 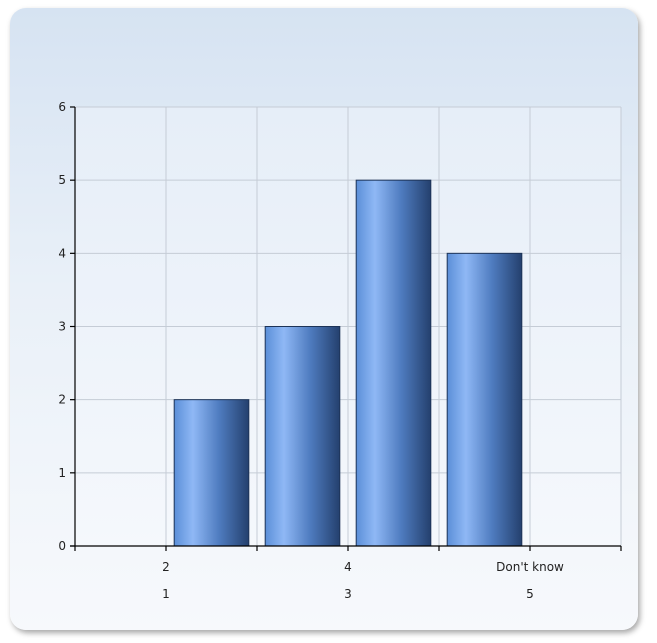 I want to click on x-tick-label: 3, so click(x=348, y=594).